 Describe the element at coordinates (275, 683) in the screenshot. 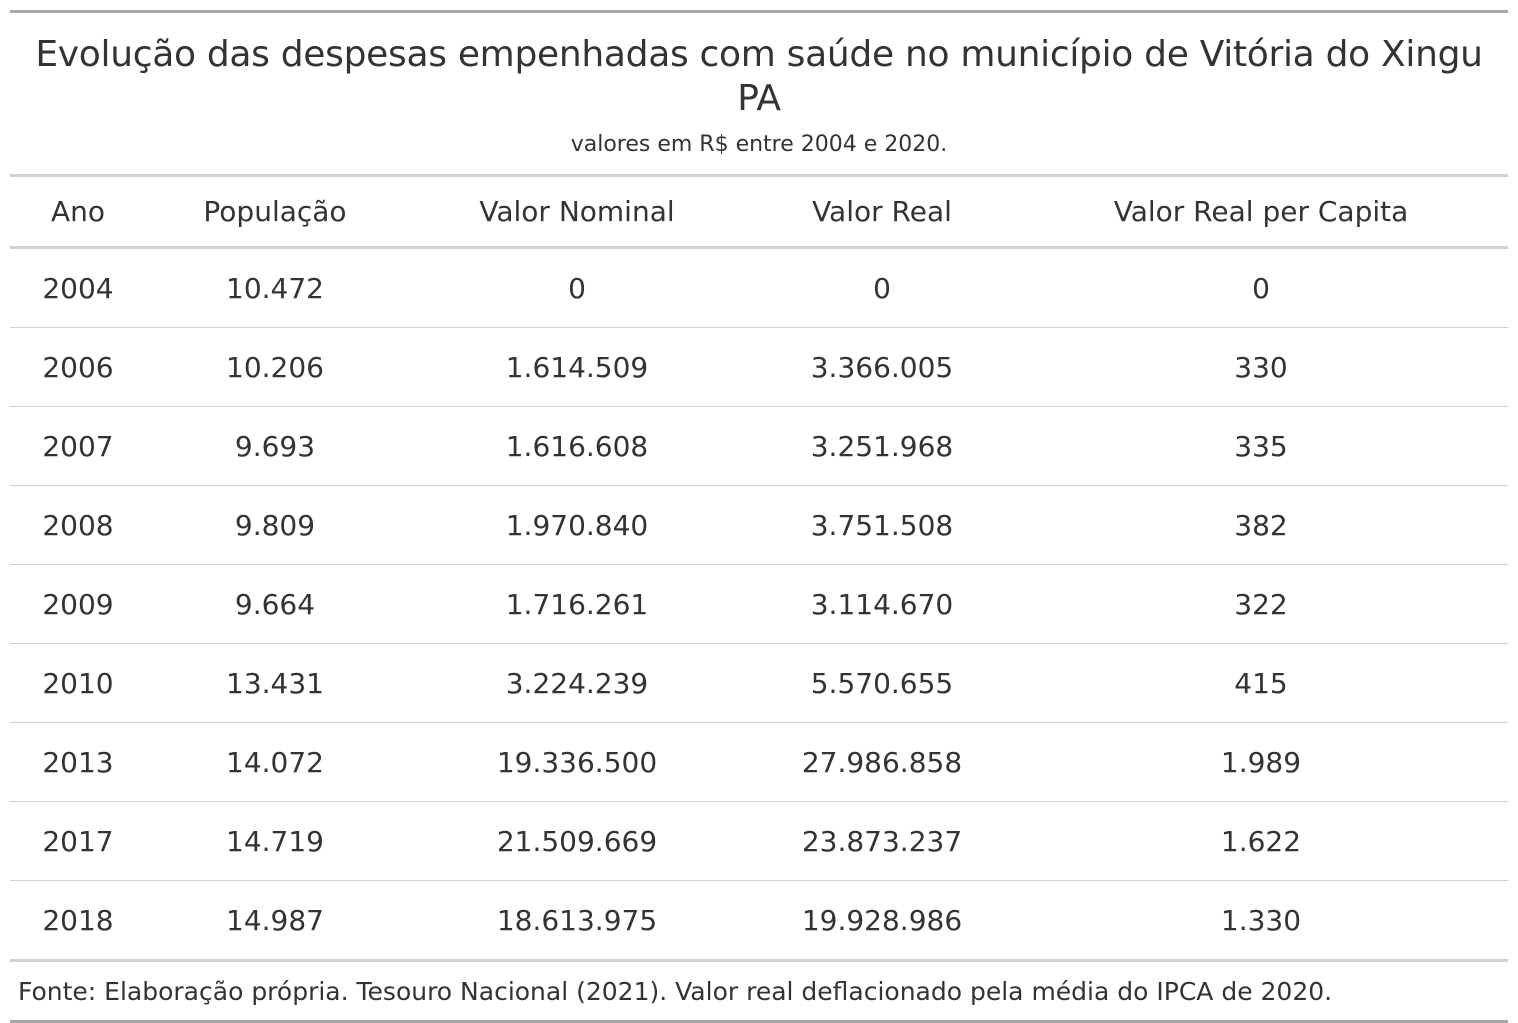

I see `cell-populacao: 13.431` at that location.